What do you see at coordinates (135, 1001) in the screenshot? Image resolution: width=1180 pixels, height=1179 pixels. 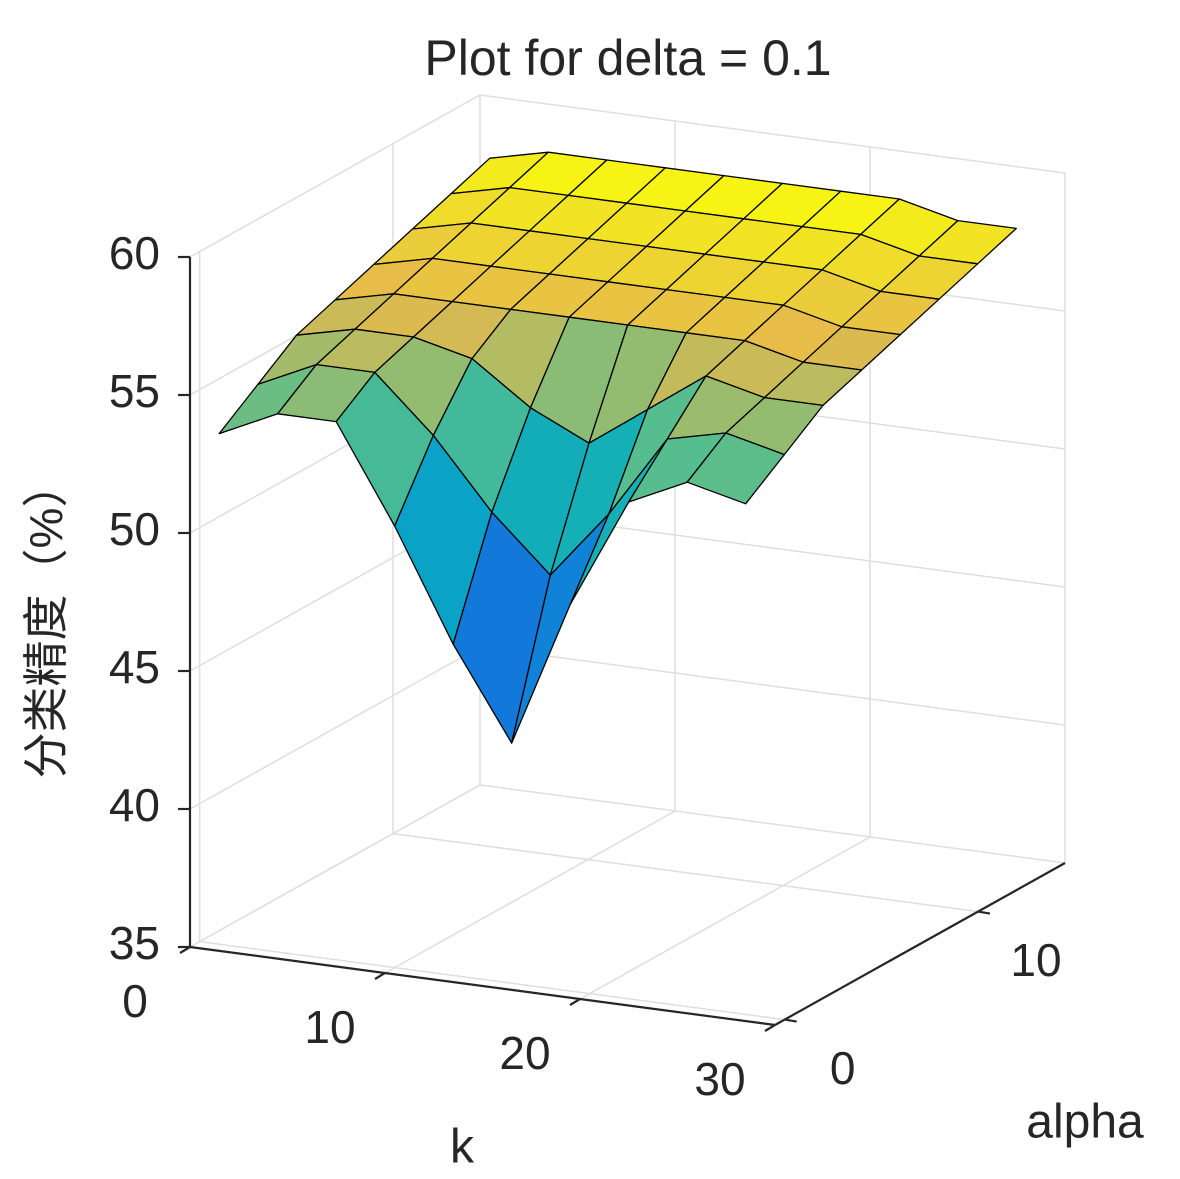 I see `x-tick-label: 0` at bounding box center [135, 1001].